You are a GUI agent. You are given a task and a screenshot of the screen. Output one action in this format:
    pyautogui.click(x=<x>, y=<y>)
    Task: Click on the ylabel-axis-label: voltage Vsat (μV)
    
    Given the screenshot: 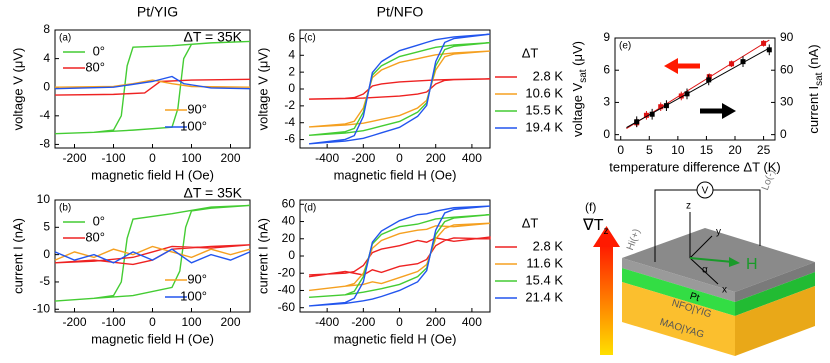 What is the action you would take?
    pyautogui.click(x=579, y=89)
    